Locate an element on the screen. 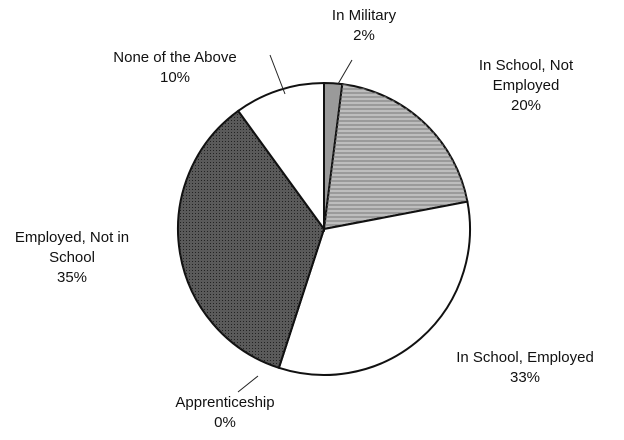 The image size is (624, 440). category-label: In Military is located at coordinates (364, 15).